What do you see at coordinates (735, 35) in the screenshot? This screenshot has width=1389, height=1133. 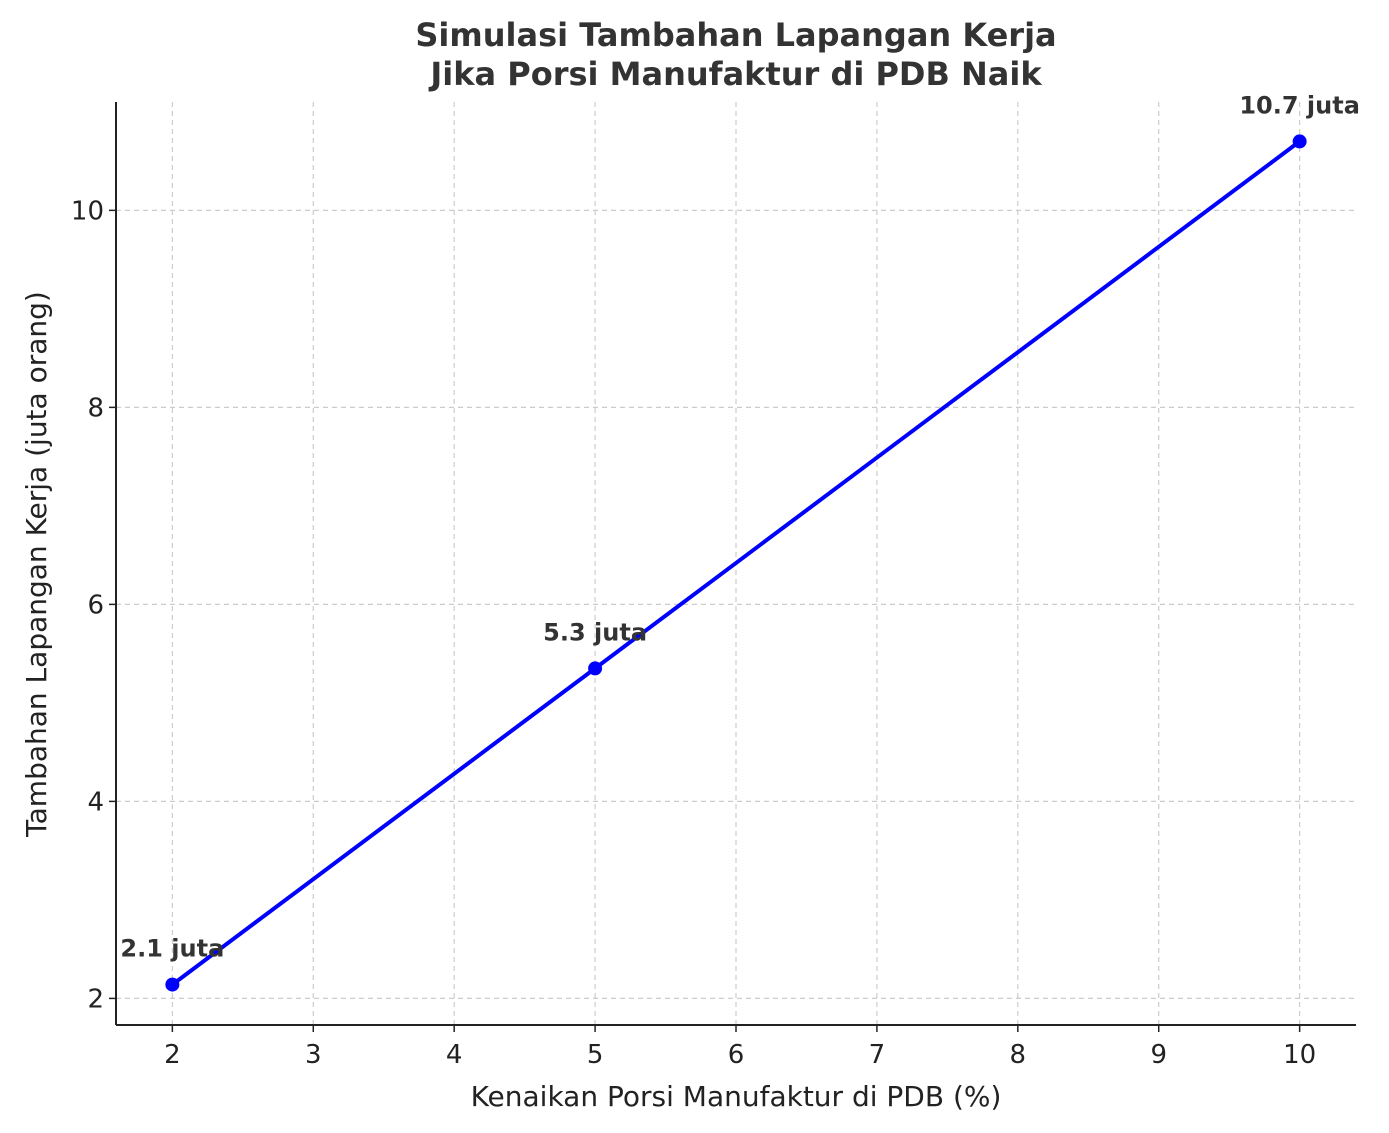 I see `chart-title-line-1: Simulasi Tambahan Lapangan Kerja` at bounding box center [735, 35].